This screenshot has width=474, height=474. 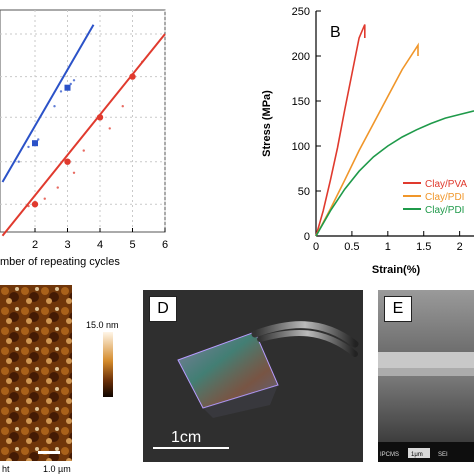 I want to click on chart-b-x-title: Strain(%), so click(x=396, y=270).